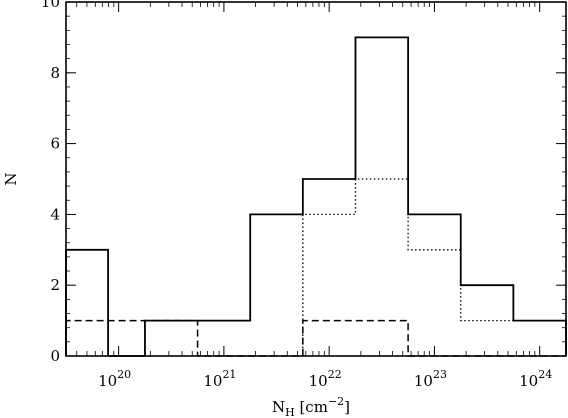 The height and width of the screenshot is (418, 568). What do you see at coordinates (430, 379) in the screenshot?
I see `x-tick-label: 1023` at bounding box center [430, 379].